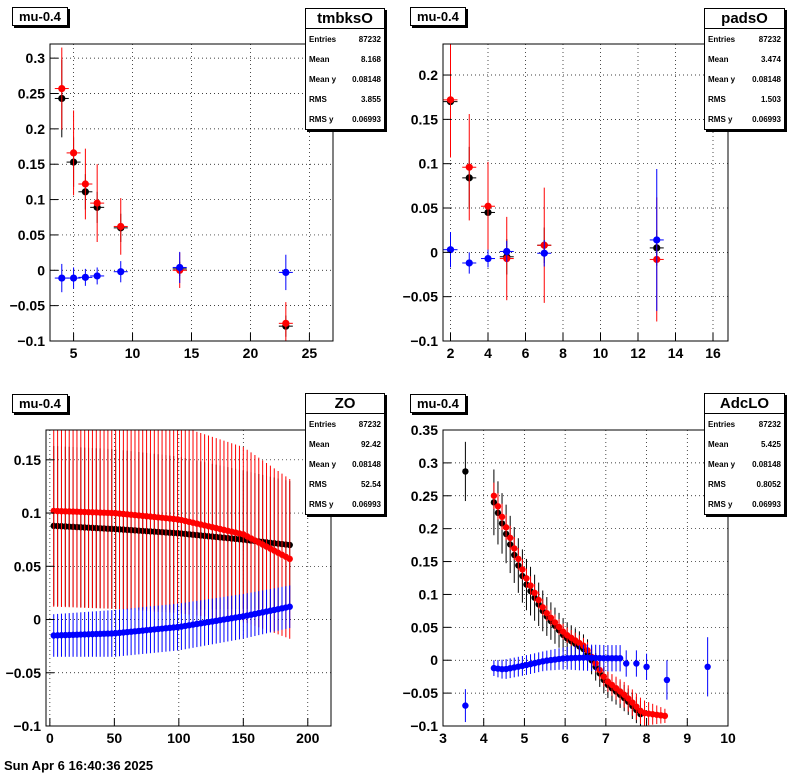 Image resolution: width=796 pixels, height=773 pixels. Describe the element at coordinates (345, 444) in the screenshot. I see `stats-row: Mean 92.42` at that location.